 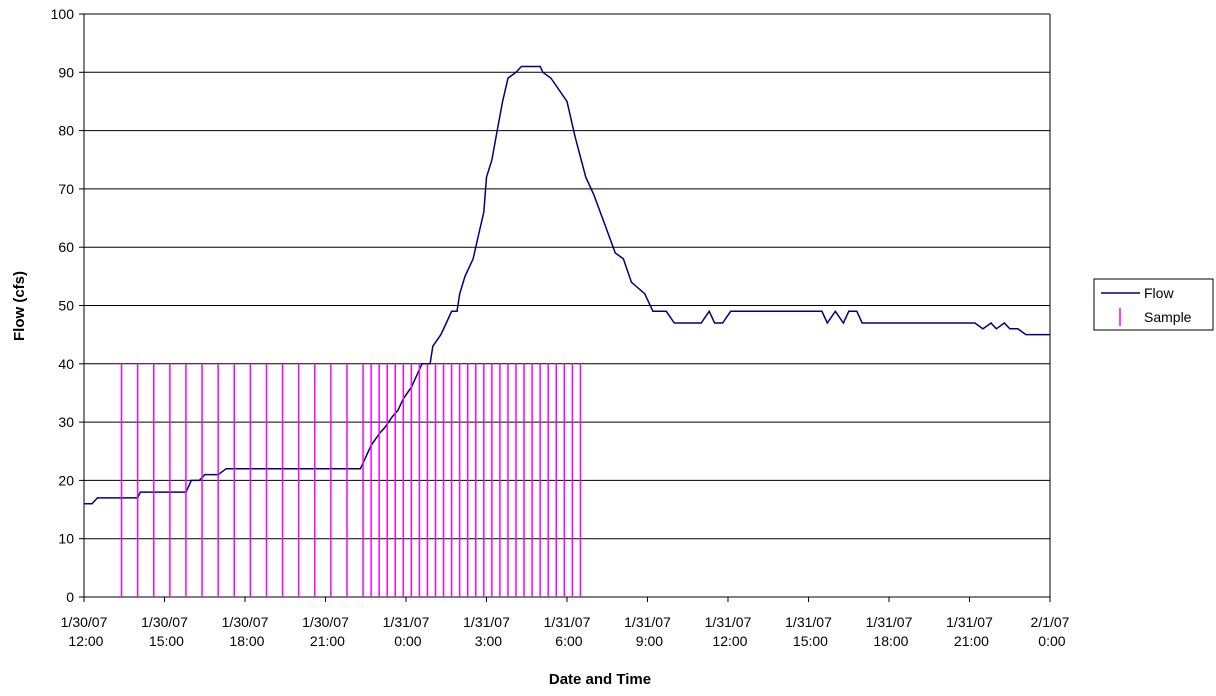 I want to click on x-tick-label: 1/31/07 18:00, so click(x=889, y=631).